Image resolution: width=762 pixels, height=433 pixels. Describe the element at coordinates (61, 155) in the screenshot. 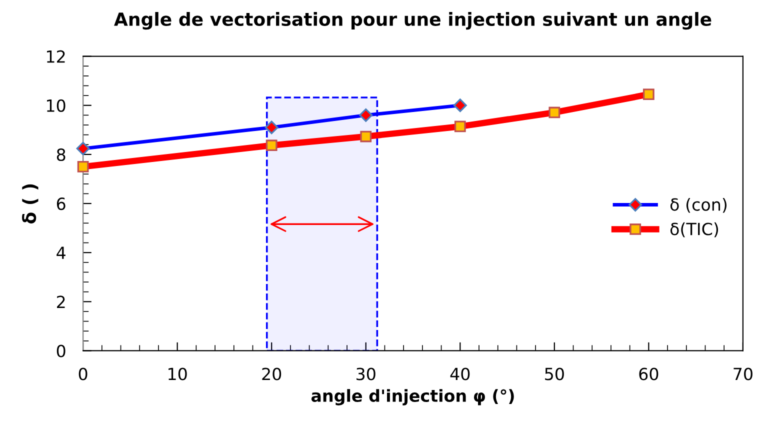

I see `y-tick-label: 8` at that location.